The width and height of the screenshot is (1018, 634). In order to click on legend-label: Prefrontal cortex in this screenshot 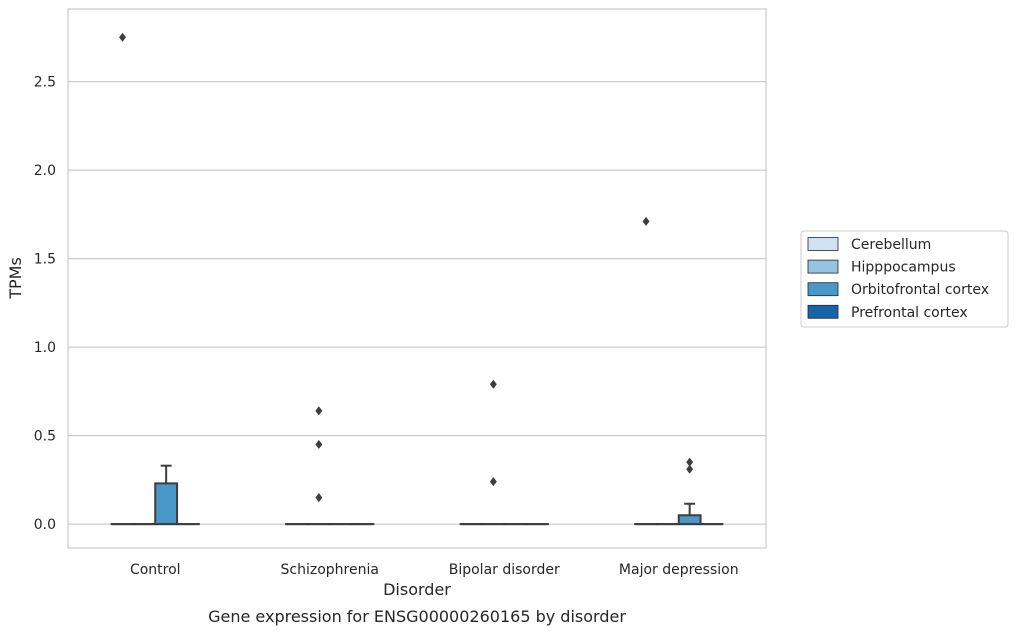, I will do `click(909, 313)`.